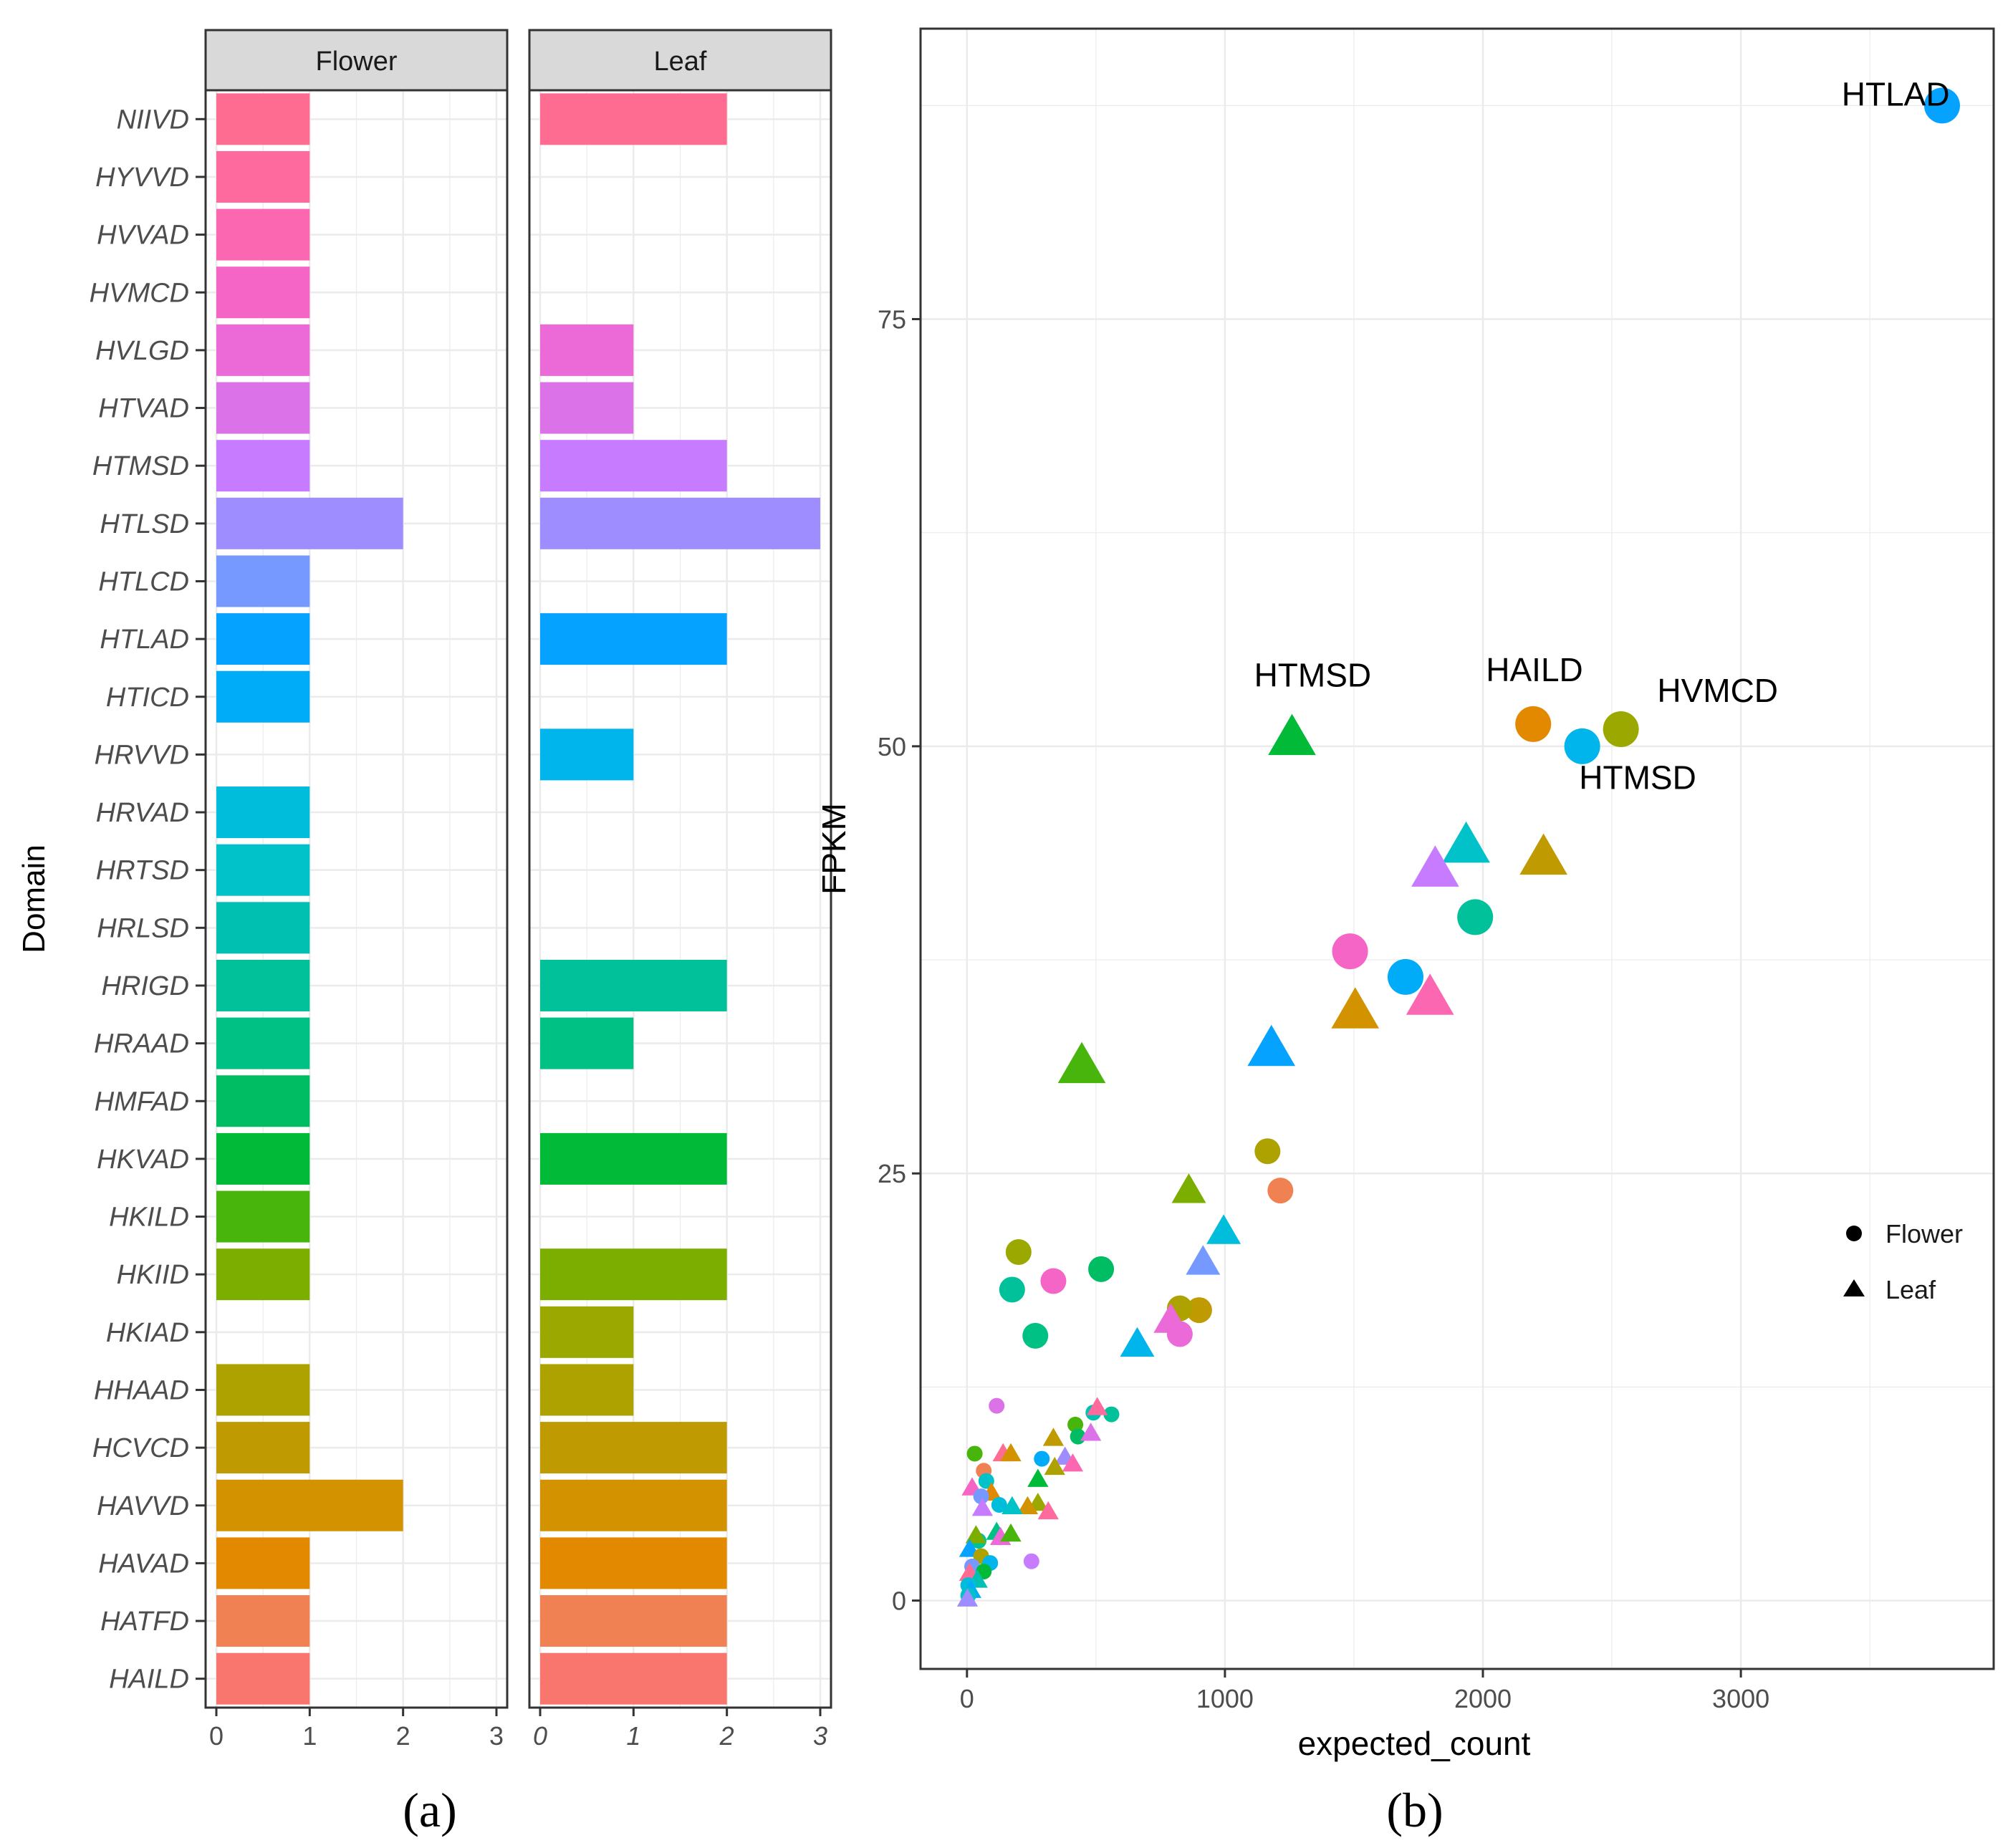  I want to click on y-tick-label-havvd: HAVVD, so click(143, 1506).